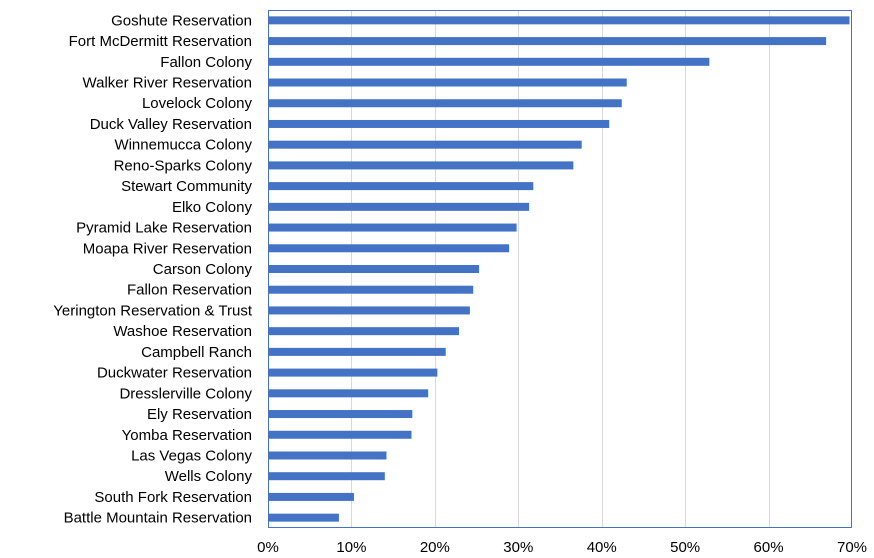  I want to click on x-tick-label: 40%, so click(602, 547).